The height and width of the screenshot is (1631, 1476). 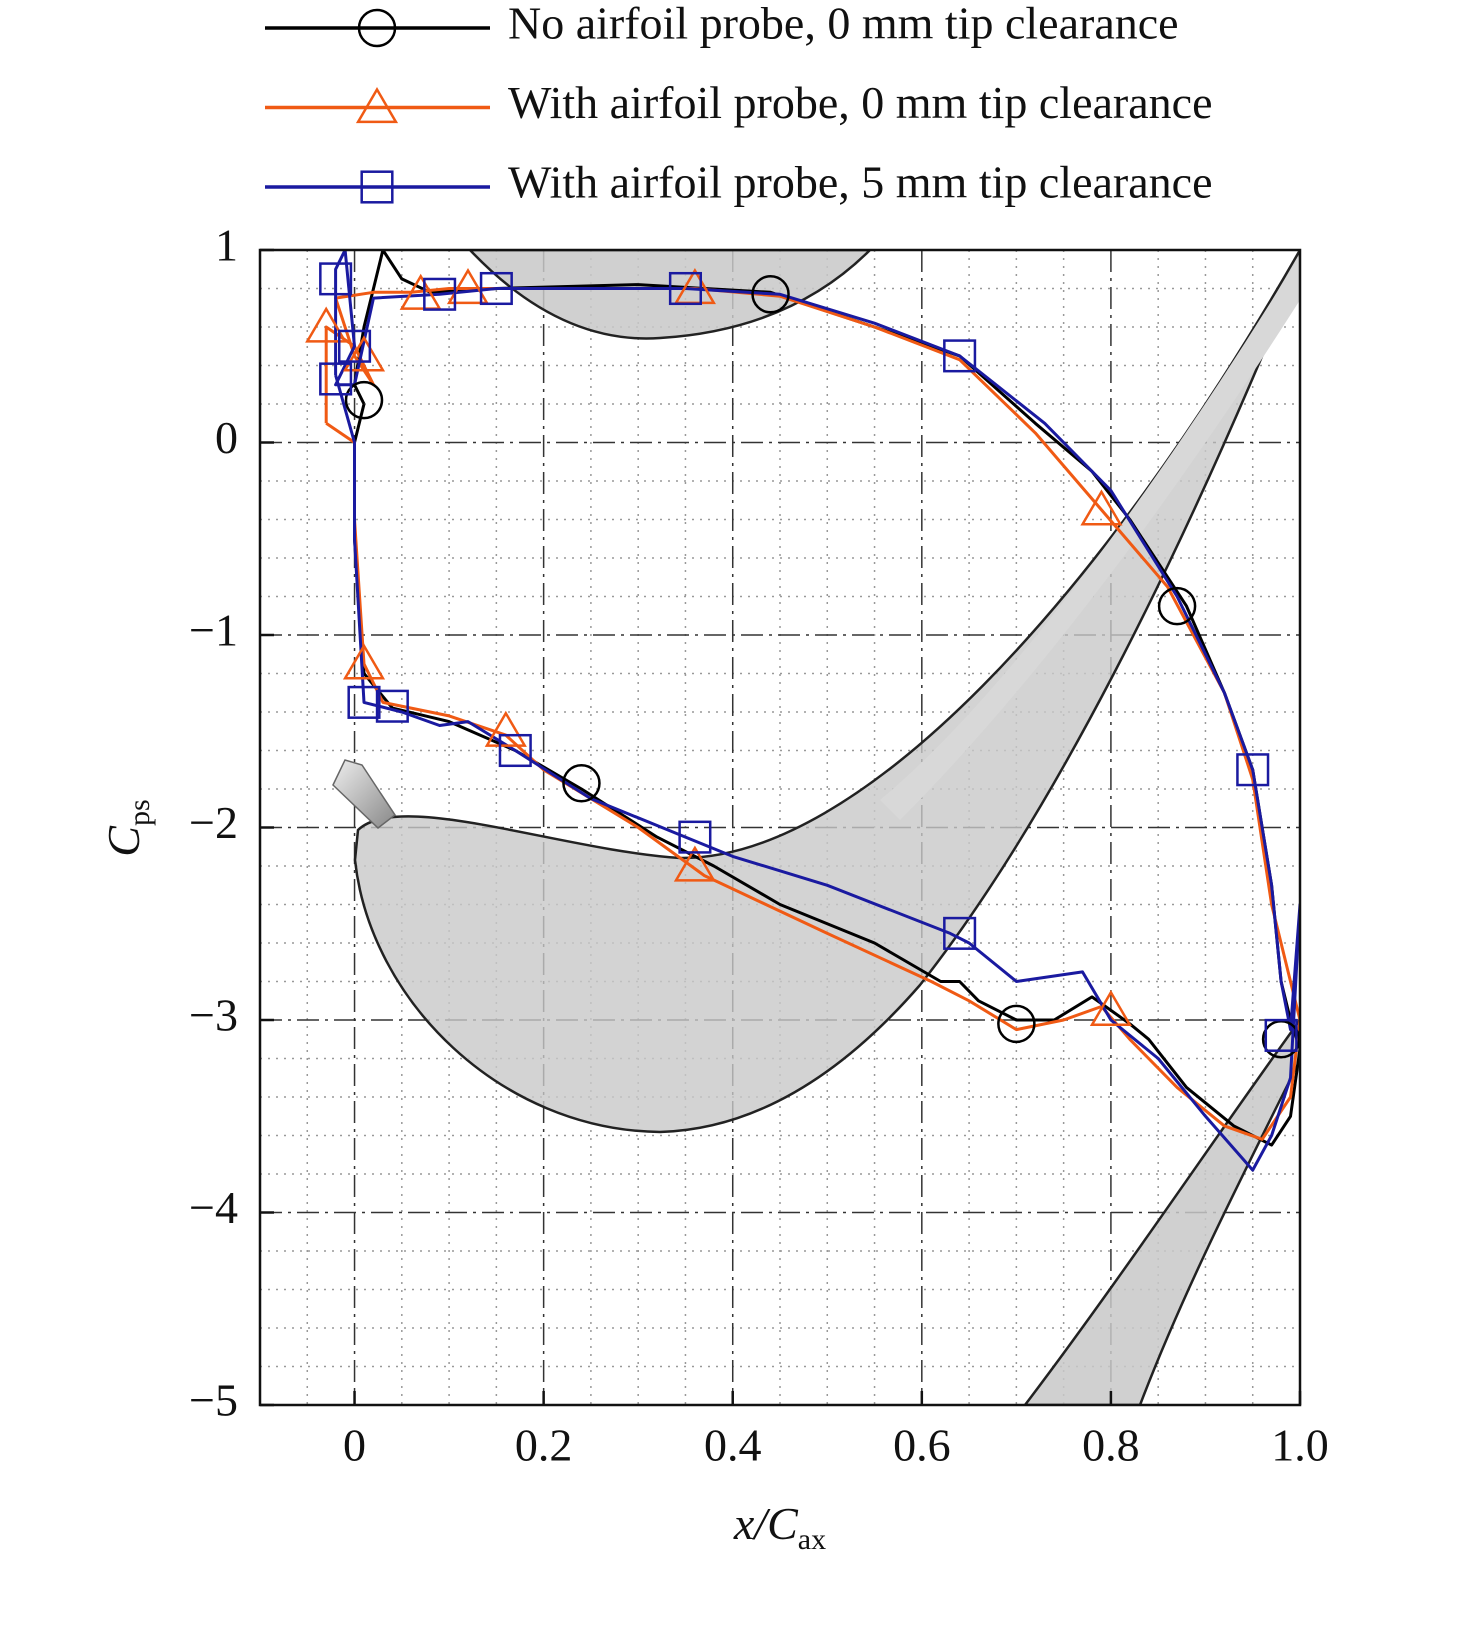 What do you see at coordinates (213, 822) in the screenshot?
I see `y-tick-label: −2` at bounding box center [213, 822].